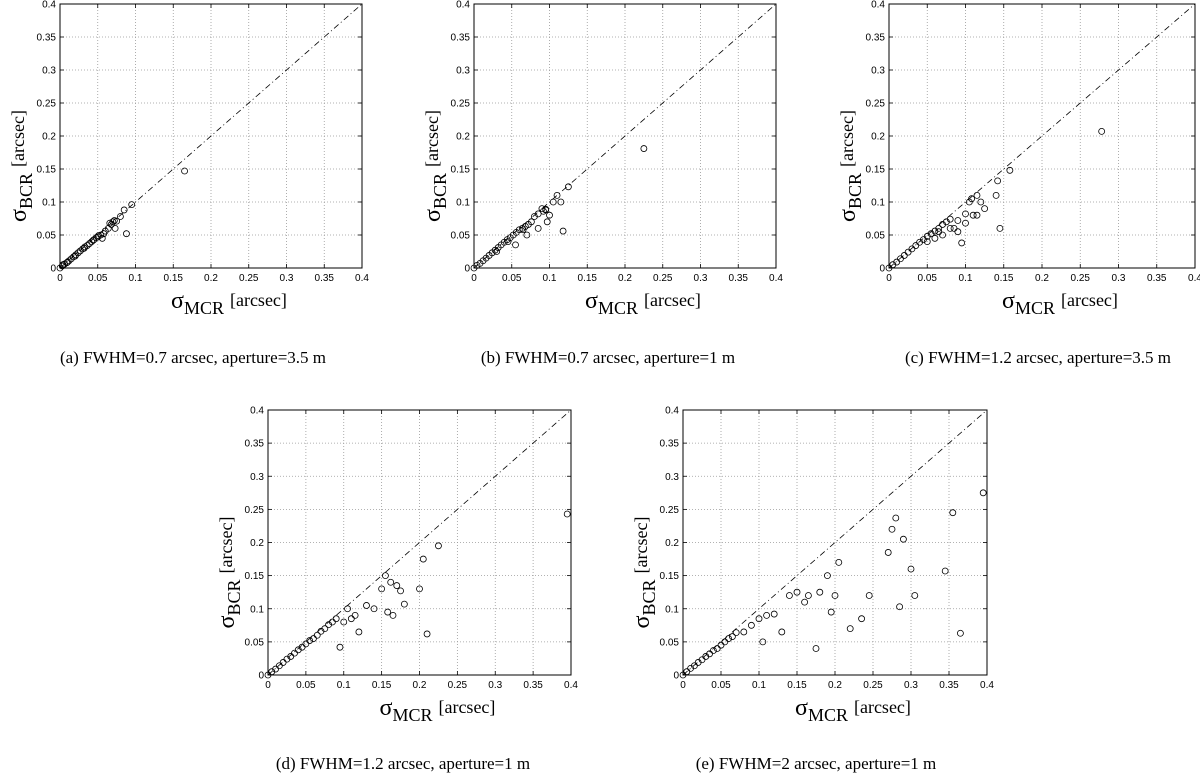 This screenshot has height=775, width=1200. I want to click on x-tick-label: 0.4, so click(987, 685).